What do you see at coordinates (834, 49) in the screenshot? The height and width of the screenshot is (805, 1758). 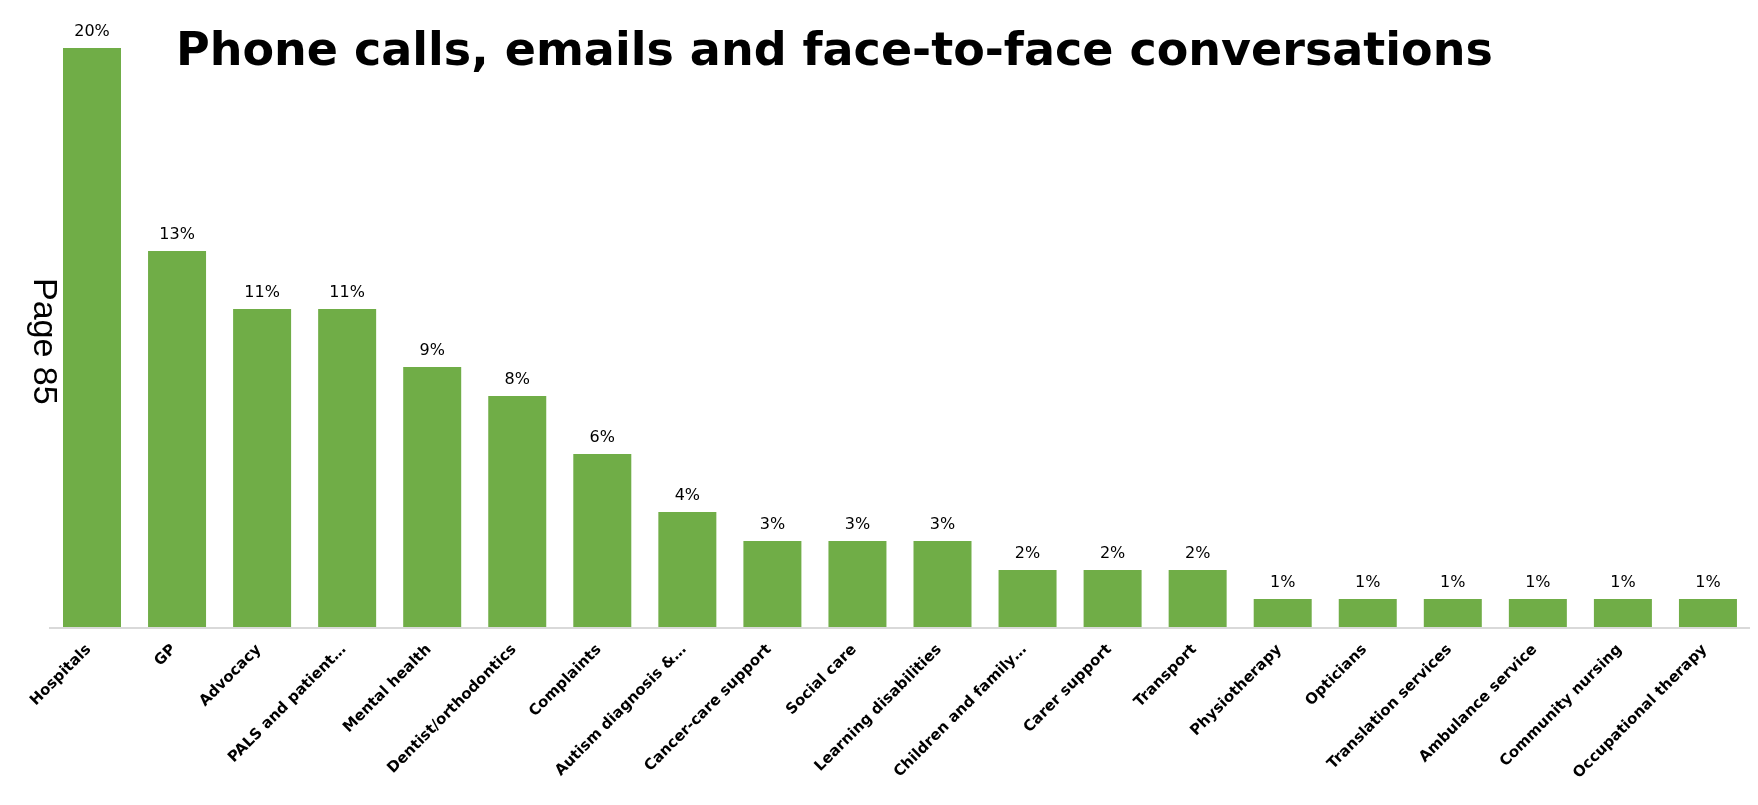 I see `chart-title: Phone calls, emails and face-to-face conversations` at bounding box center [834, 49].